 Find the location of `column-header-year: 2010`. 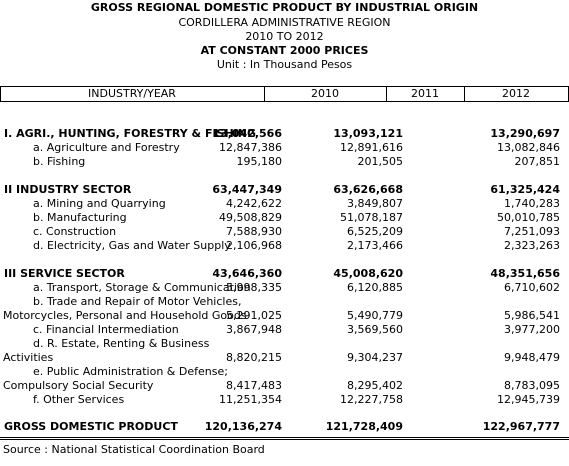

column-header-year: 2010 is located at coordinates (325, 93).